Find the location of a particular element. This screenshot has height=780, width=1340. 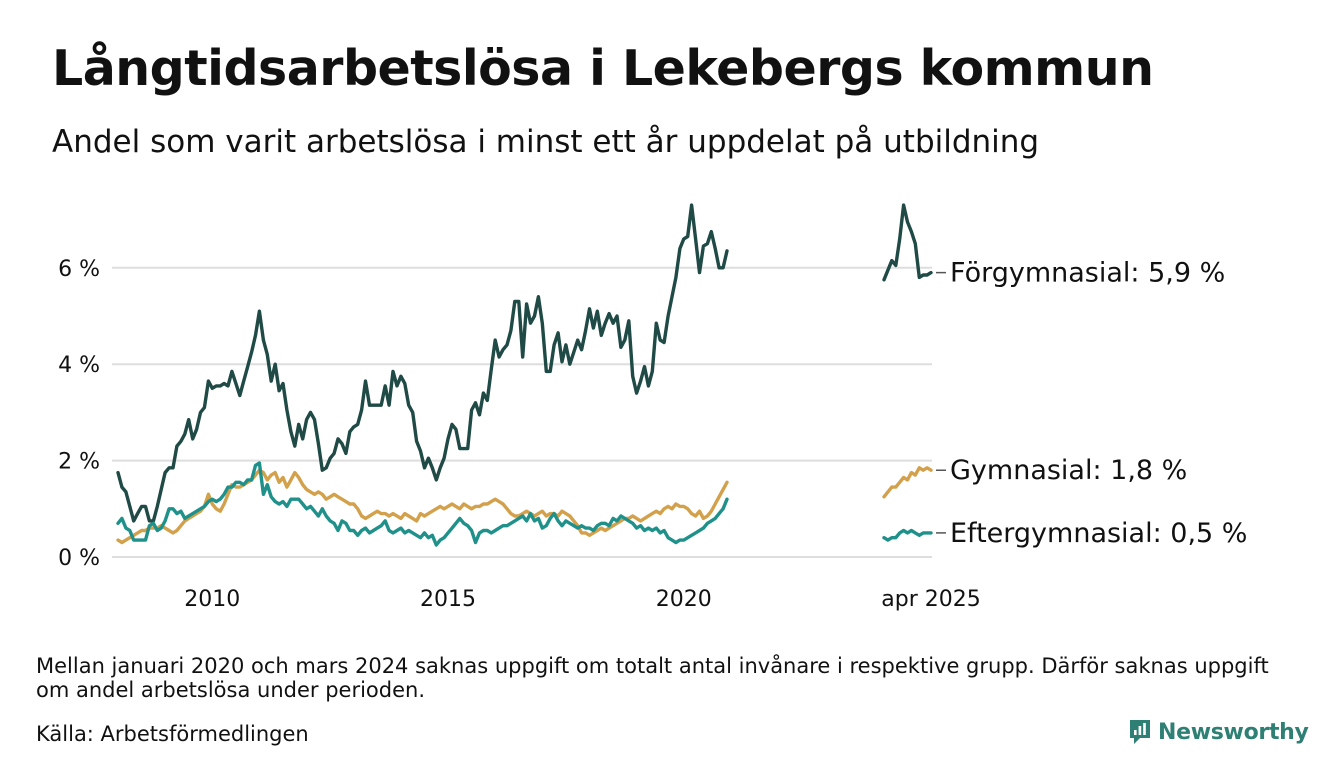

newsworthy-logo: Newsworthy is located at coordinates (1218, 732).